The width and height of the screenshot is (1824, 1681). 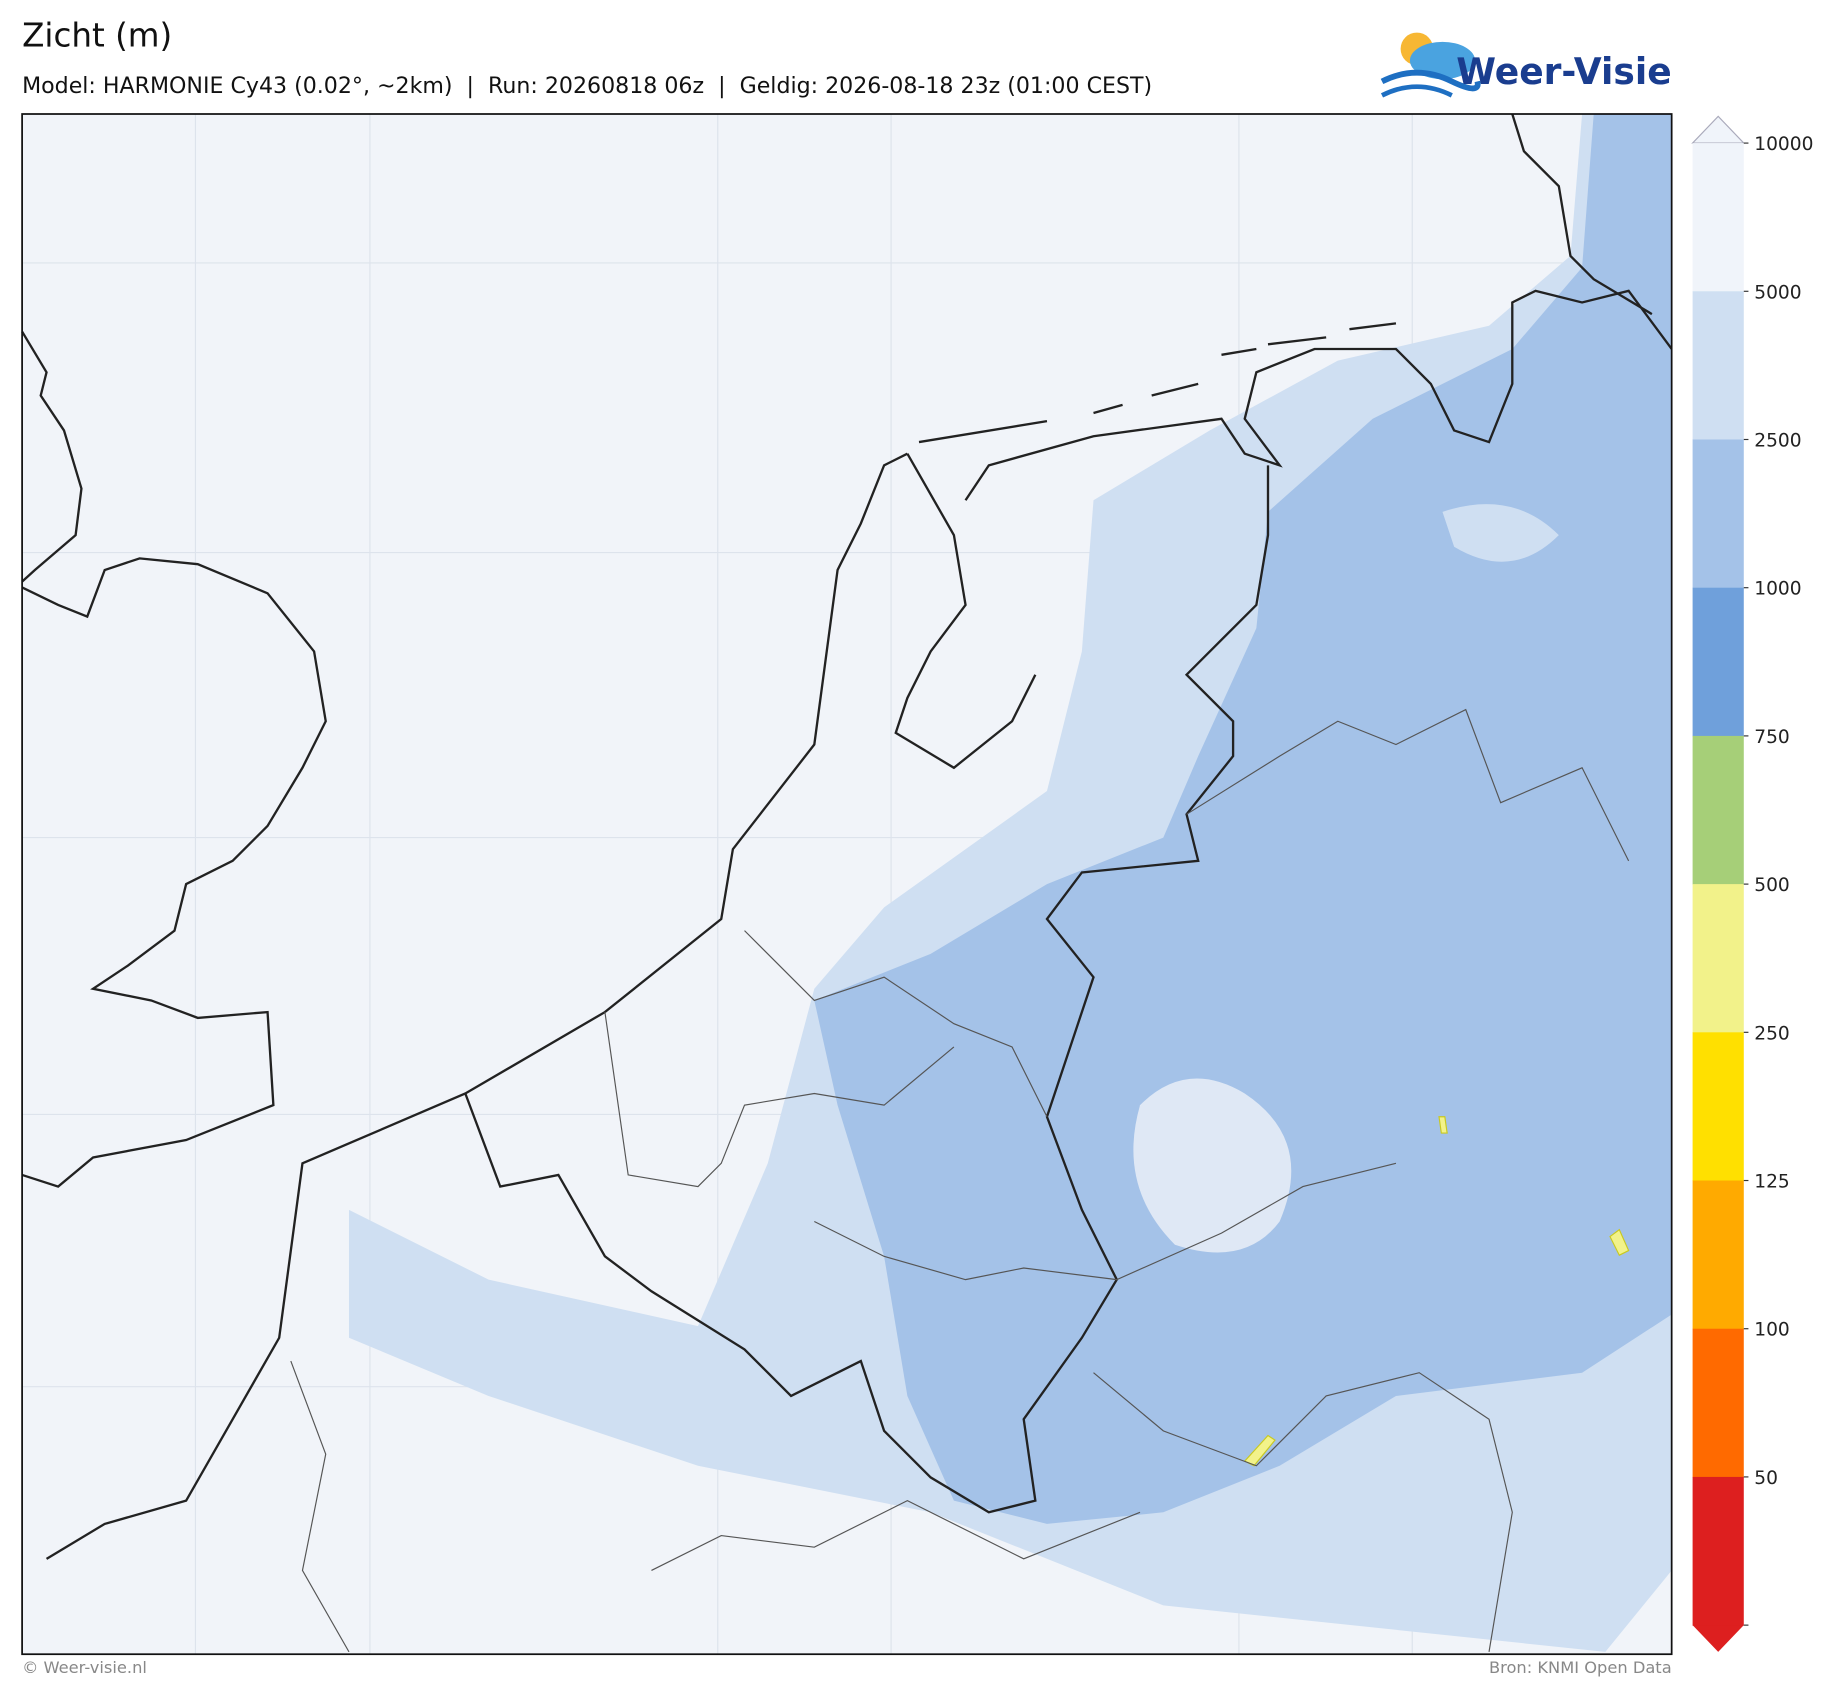 What do you see at coordinates (1777, 292) in the screenshot?
I see `colorbar-label: 5000` at bounding box center [1777, 292].